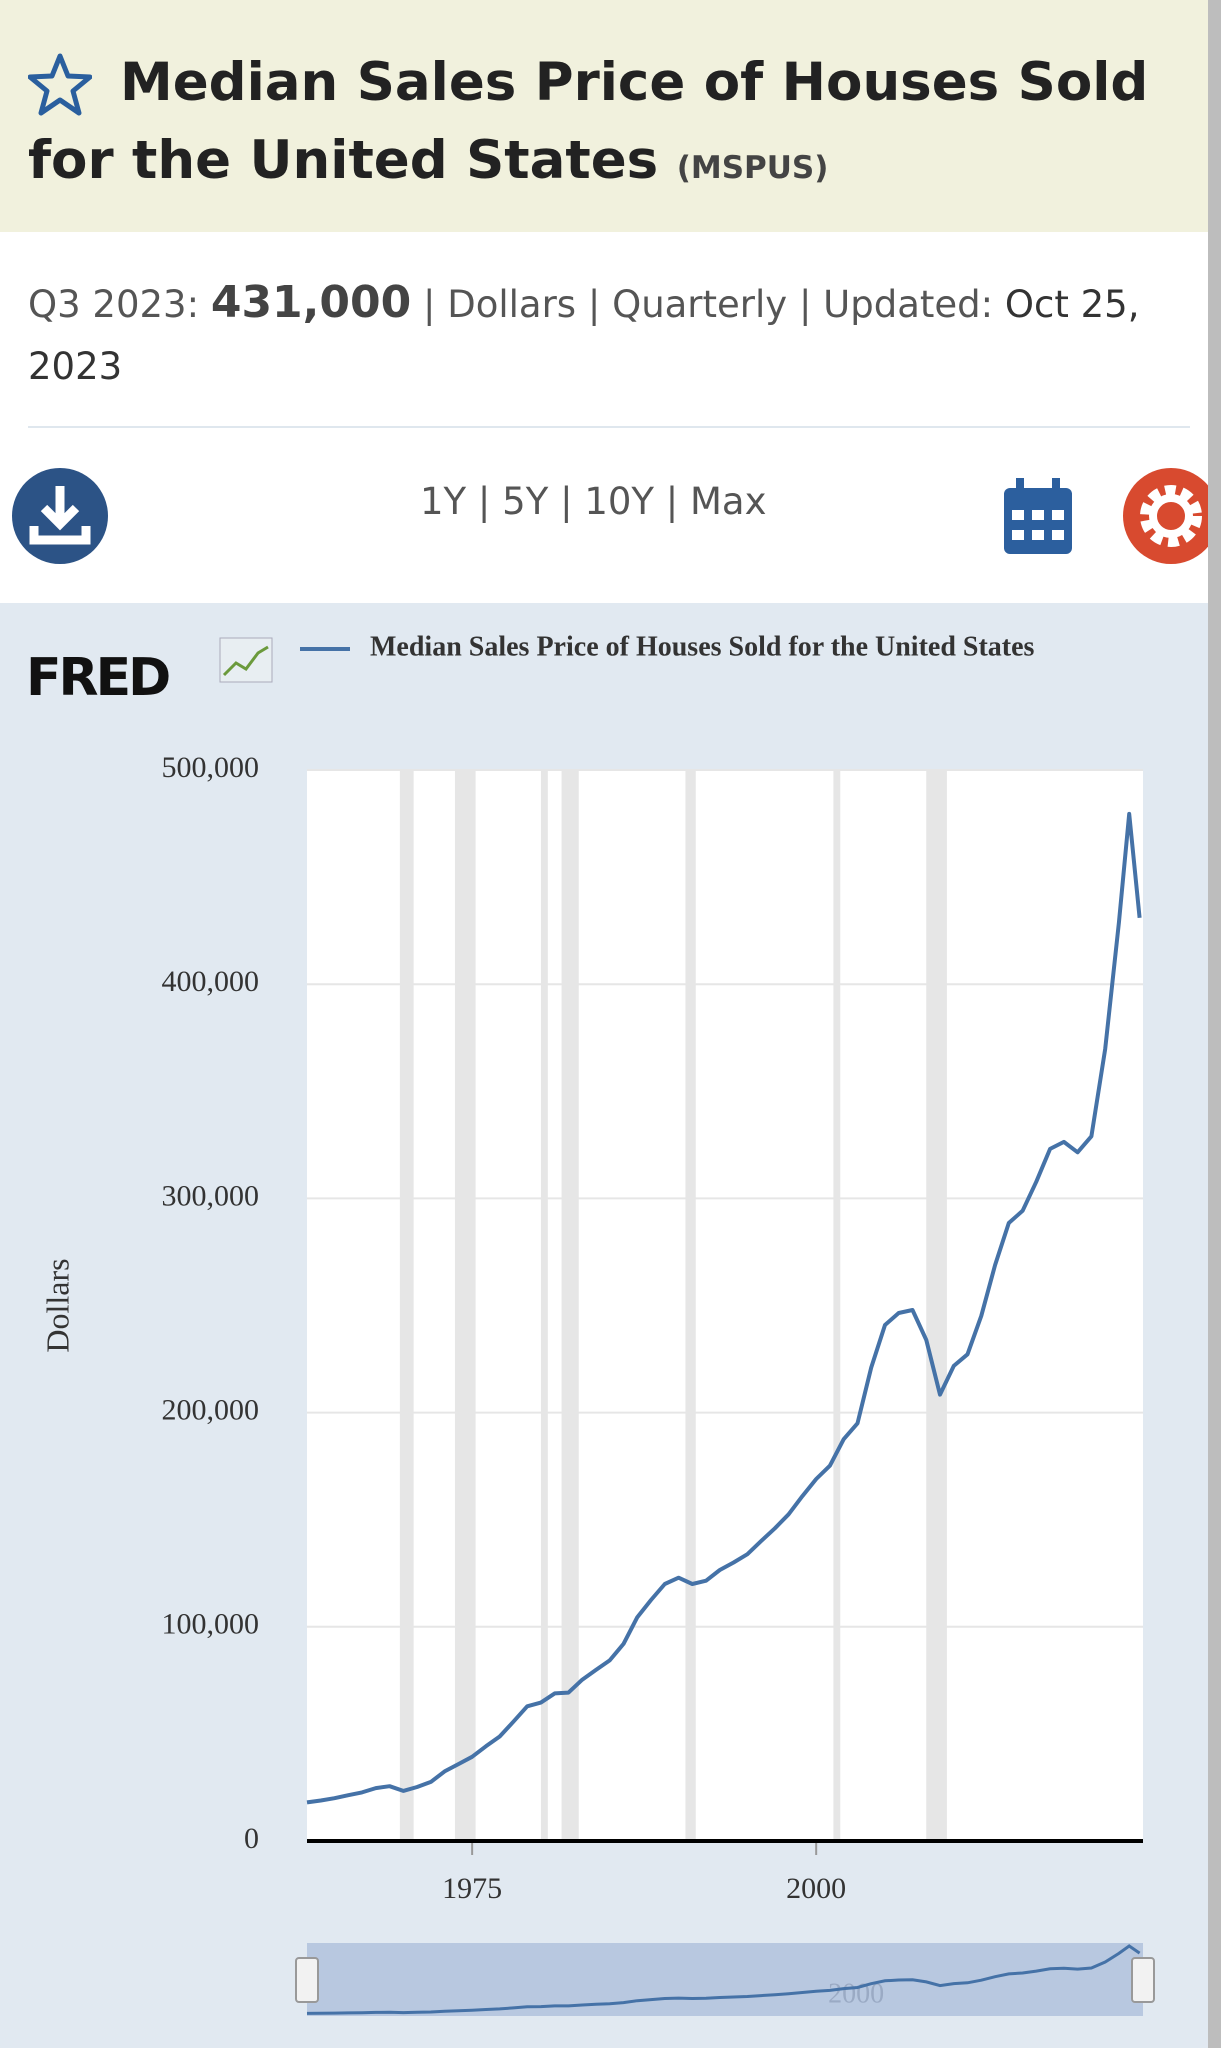 The image size is (1221, 2052). I want to click on y-tick-label: 400,000, so click(211, 981).